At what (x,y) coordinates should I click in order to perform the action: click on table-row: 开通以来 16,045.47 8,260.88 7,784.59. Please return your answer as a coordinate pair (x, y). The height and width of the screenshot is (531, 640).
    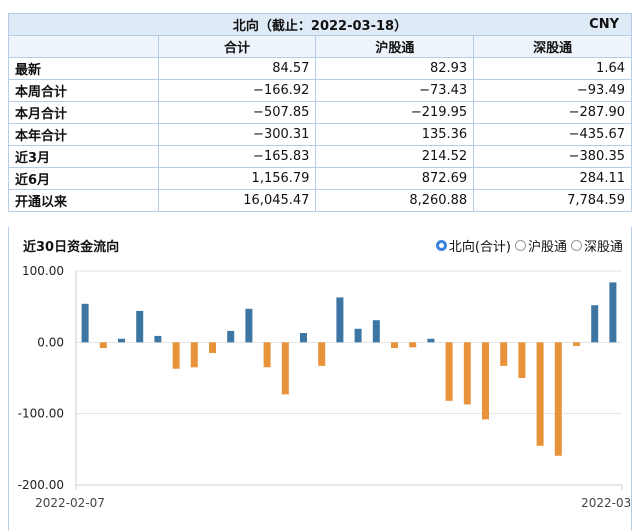
    Looking at the image, I should click on (320, 200).